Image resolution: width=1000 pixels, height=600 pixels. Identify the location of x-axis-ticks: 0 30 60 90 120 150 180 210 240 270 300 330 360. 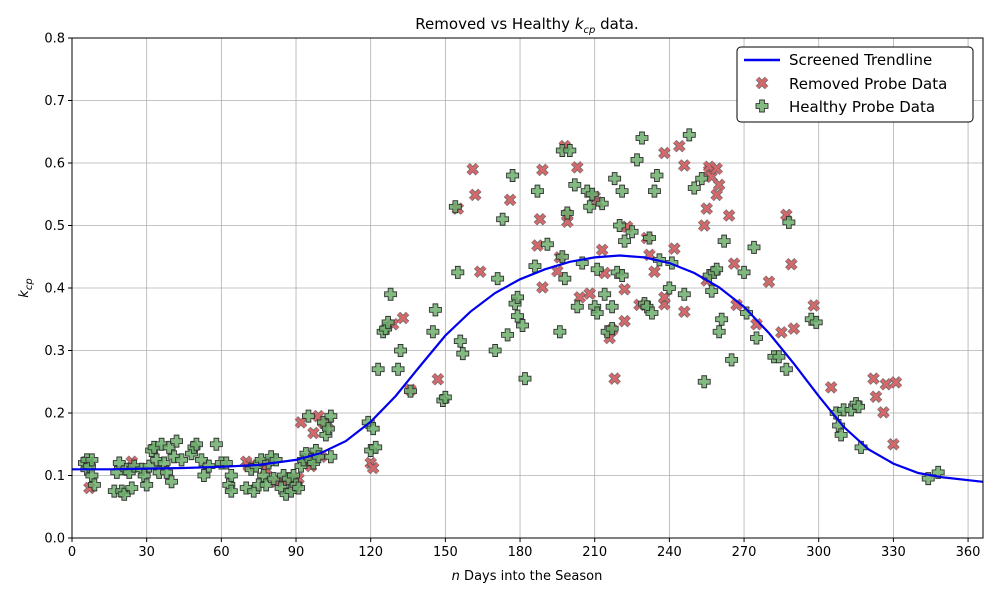
(524, 549).